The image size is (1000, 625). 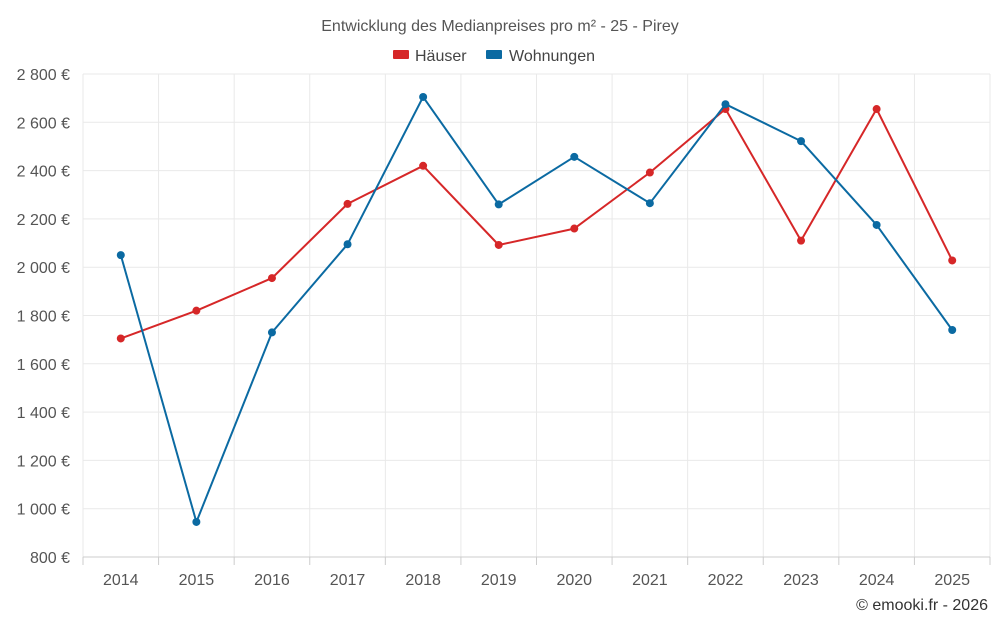 I want to click on legend-item-wohnungen: Wohnungen, so click(x=540, y=56).